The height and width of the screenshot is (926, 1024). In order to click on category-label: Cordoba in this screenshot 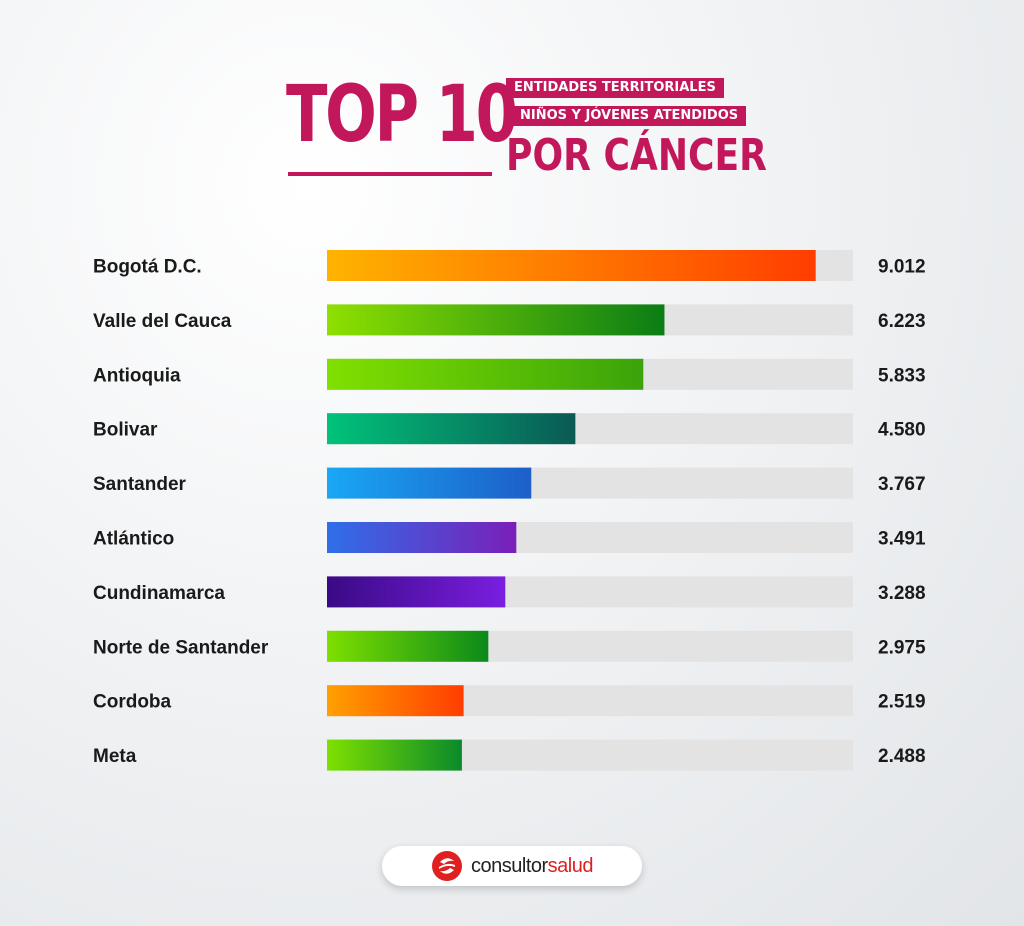, I will do `click(132, 702)`.